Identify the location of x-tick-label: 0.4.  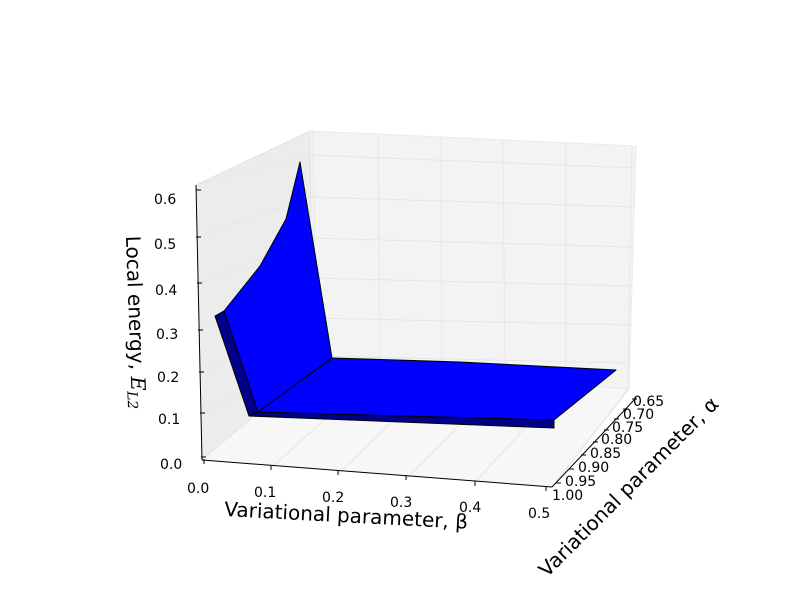
(470, 508).